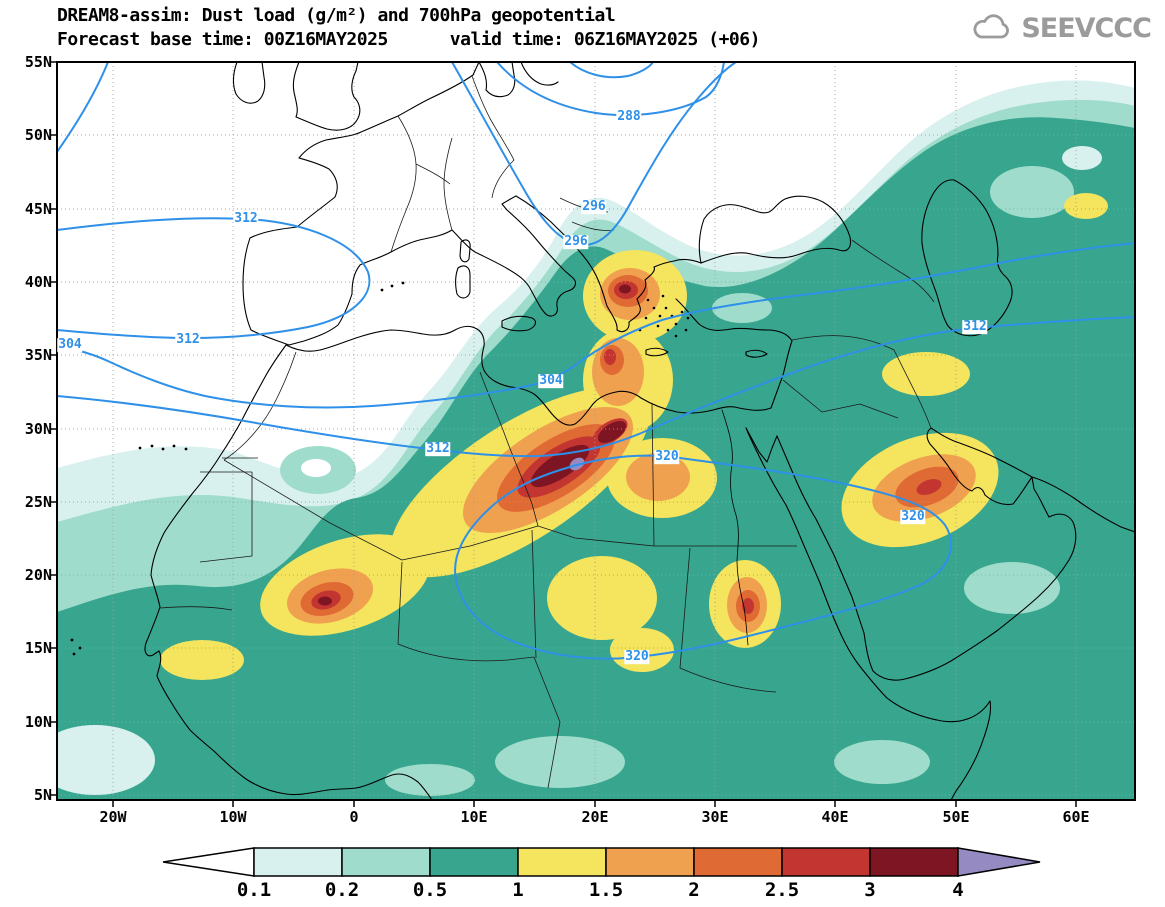  What do you see at coordinates (601, 862) in the screenshot?
I see `colorbar` at bounding box center [601, 862].